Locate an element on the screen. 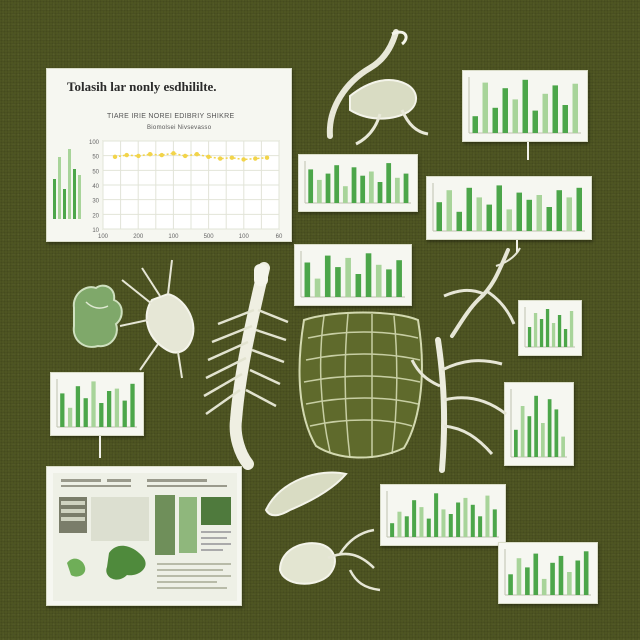  main-chart-subtitle: TIARE IRIE NOREI EDIBRIY SHIKRE is located at coordinates (171, 116).